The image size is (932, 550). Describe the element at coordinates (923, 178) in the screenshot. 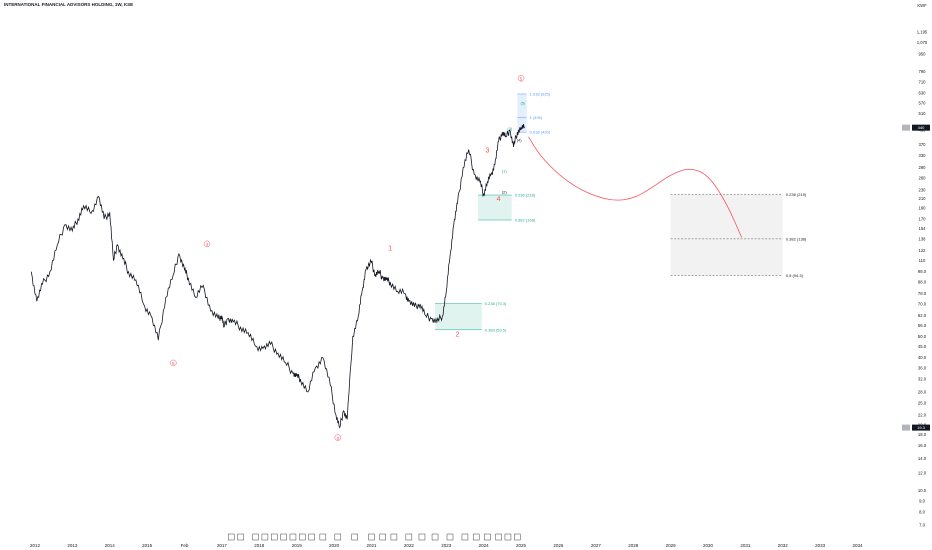

I see `y-tick-label: 260` at that location.